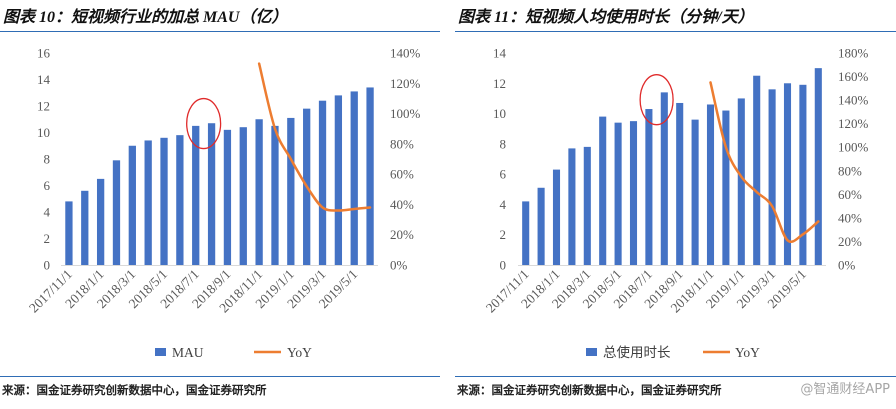  What do you see at coordinates (188, 352) in the screenshot?
I see `legend-label: MAU` at bounding box center [188, 352].